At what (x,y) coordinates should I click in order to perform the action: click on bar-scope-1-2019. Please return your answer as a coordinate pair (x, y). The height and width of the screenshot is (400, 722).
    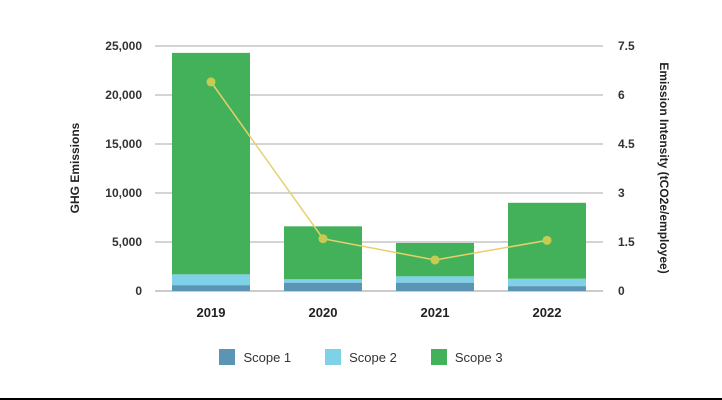
    Looking at the image, I should click on (211, 288).